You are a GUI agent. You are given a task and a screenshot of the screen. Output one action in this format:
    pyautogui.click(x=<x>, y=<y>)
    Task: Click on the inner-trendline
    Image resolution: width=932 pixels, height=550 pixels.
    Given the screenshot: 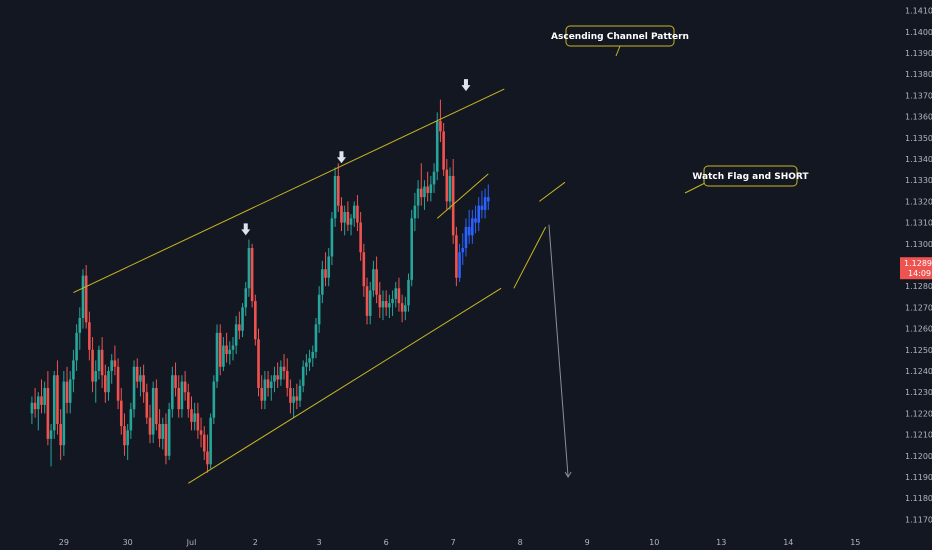 What is the action you would take?
    pyautogui.click(x=462, y=196)
    